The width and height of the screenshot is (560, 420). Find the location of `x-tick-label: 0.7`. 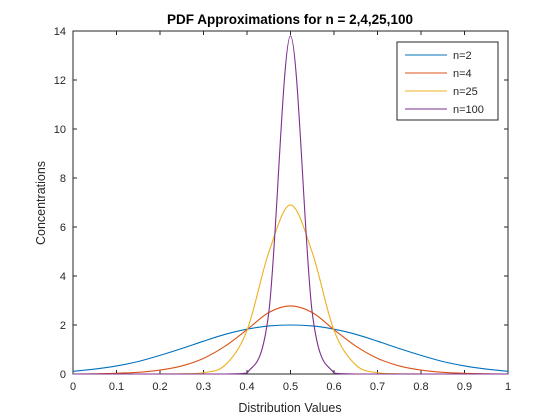

x-tick-label: 0.7 is located at coordinates (377, 387).